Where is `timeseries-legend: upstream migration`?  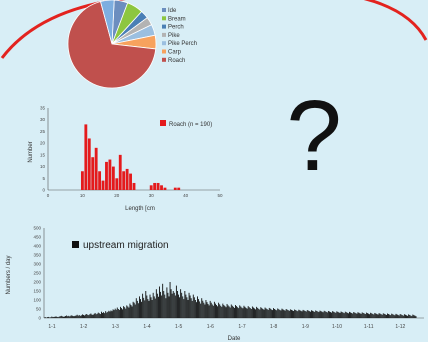
timeseries-legend: upstream migration is located at coordinates (126, 245).